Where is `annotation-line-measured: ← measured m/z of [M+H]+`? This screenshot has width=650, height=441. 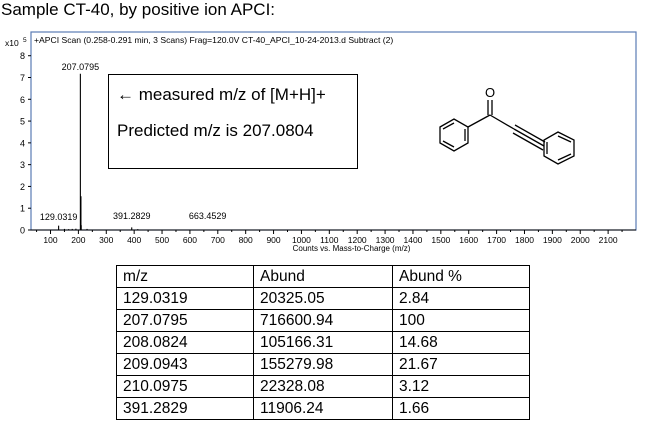 annotation-line-measured: ← measured m/z of [M+H]+ is located at coordinates (221, 95).